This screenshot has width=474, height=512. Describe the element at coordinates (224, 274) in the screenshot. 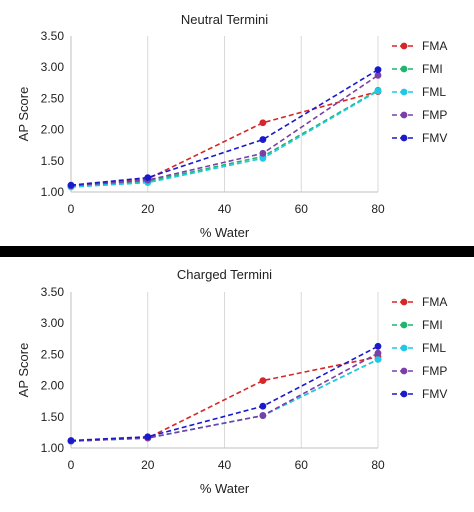

I see `chart-title: Charged Termini` at that location.